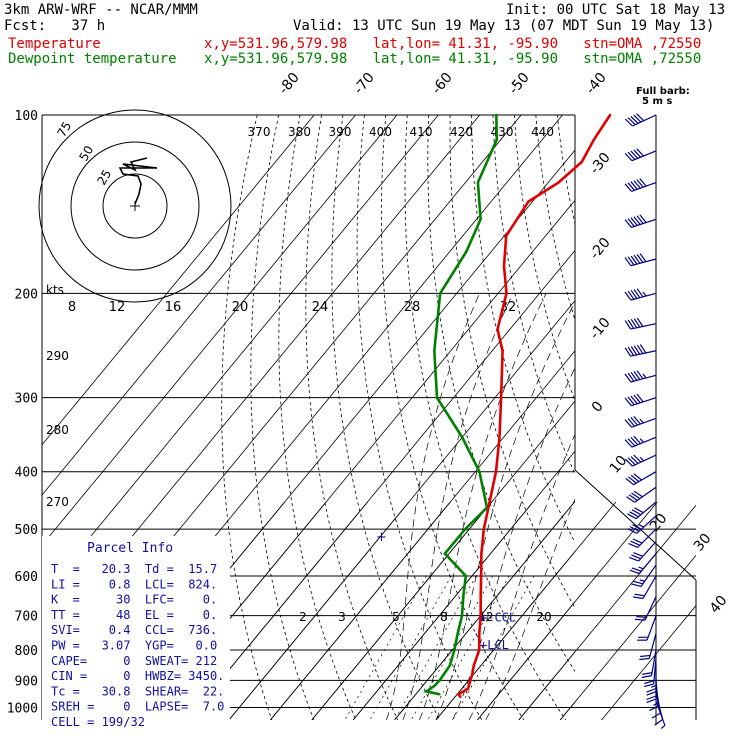 This screenshot has width=740, height=740. Describe the element at coordinates (26, 294) in the screenshot. I see `pressure-label: 200` at that location.